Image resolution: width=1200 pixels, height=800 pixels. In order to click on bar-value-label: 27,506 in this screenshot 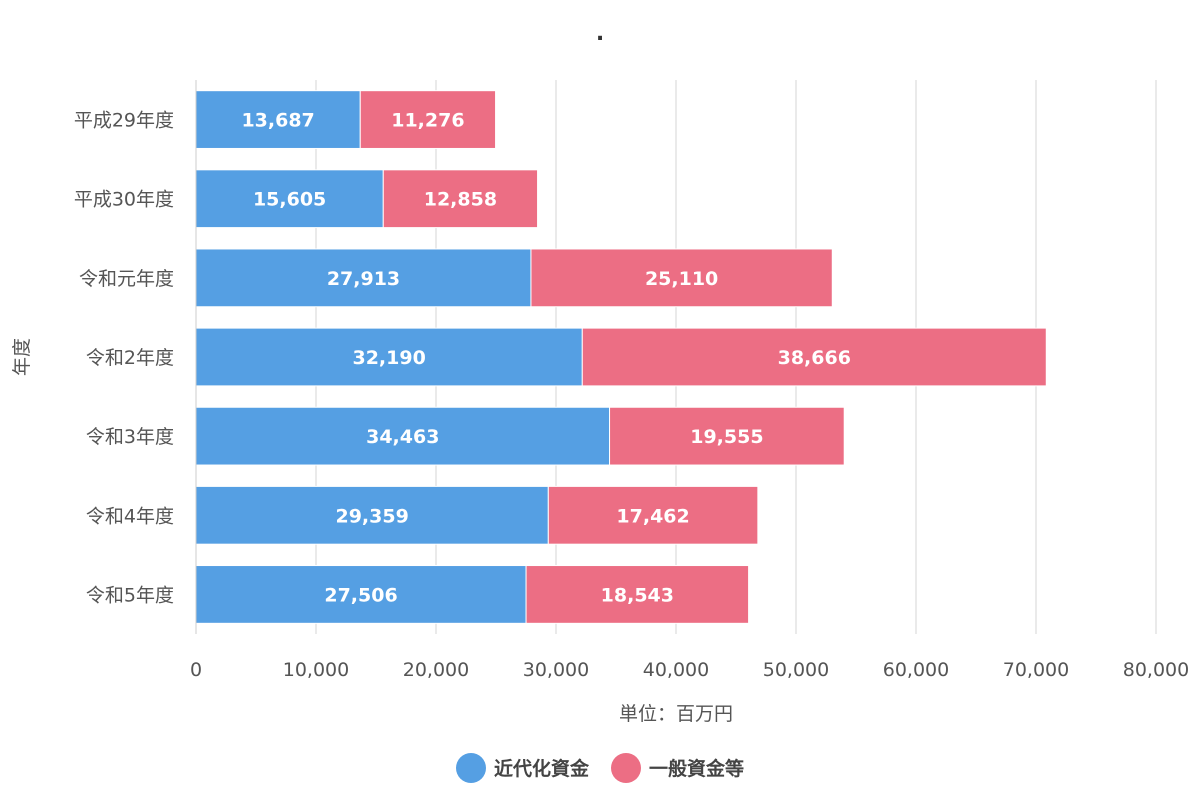, I will do `click(360, 595)`.